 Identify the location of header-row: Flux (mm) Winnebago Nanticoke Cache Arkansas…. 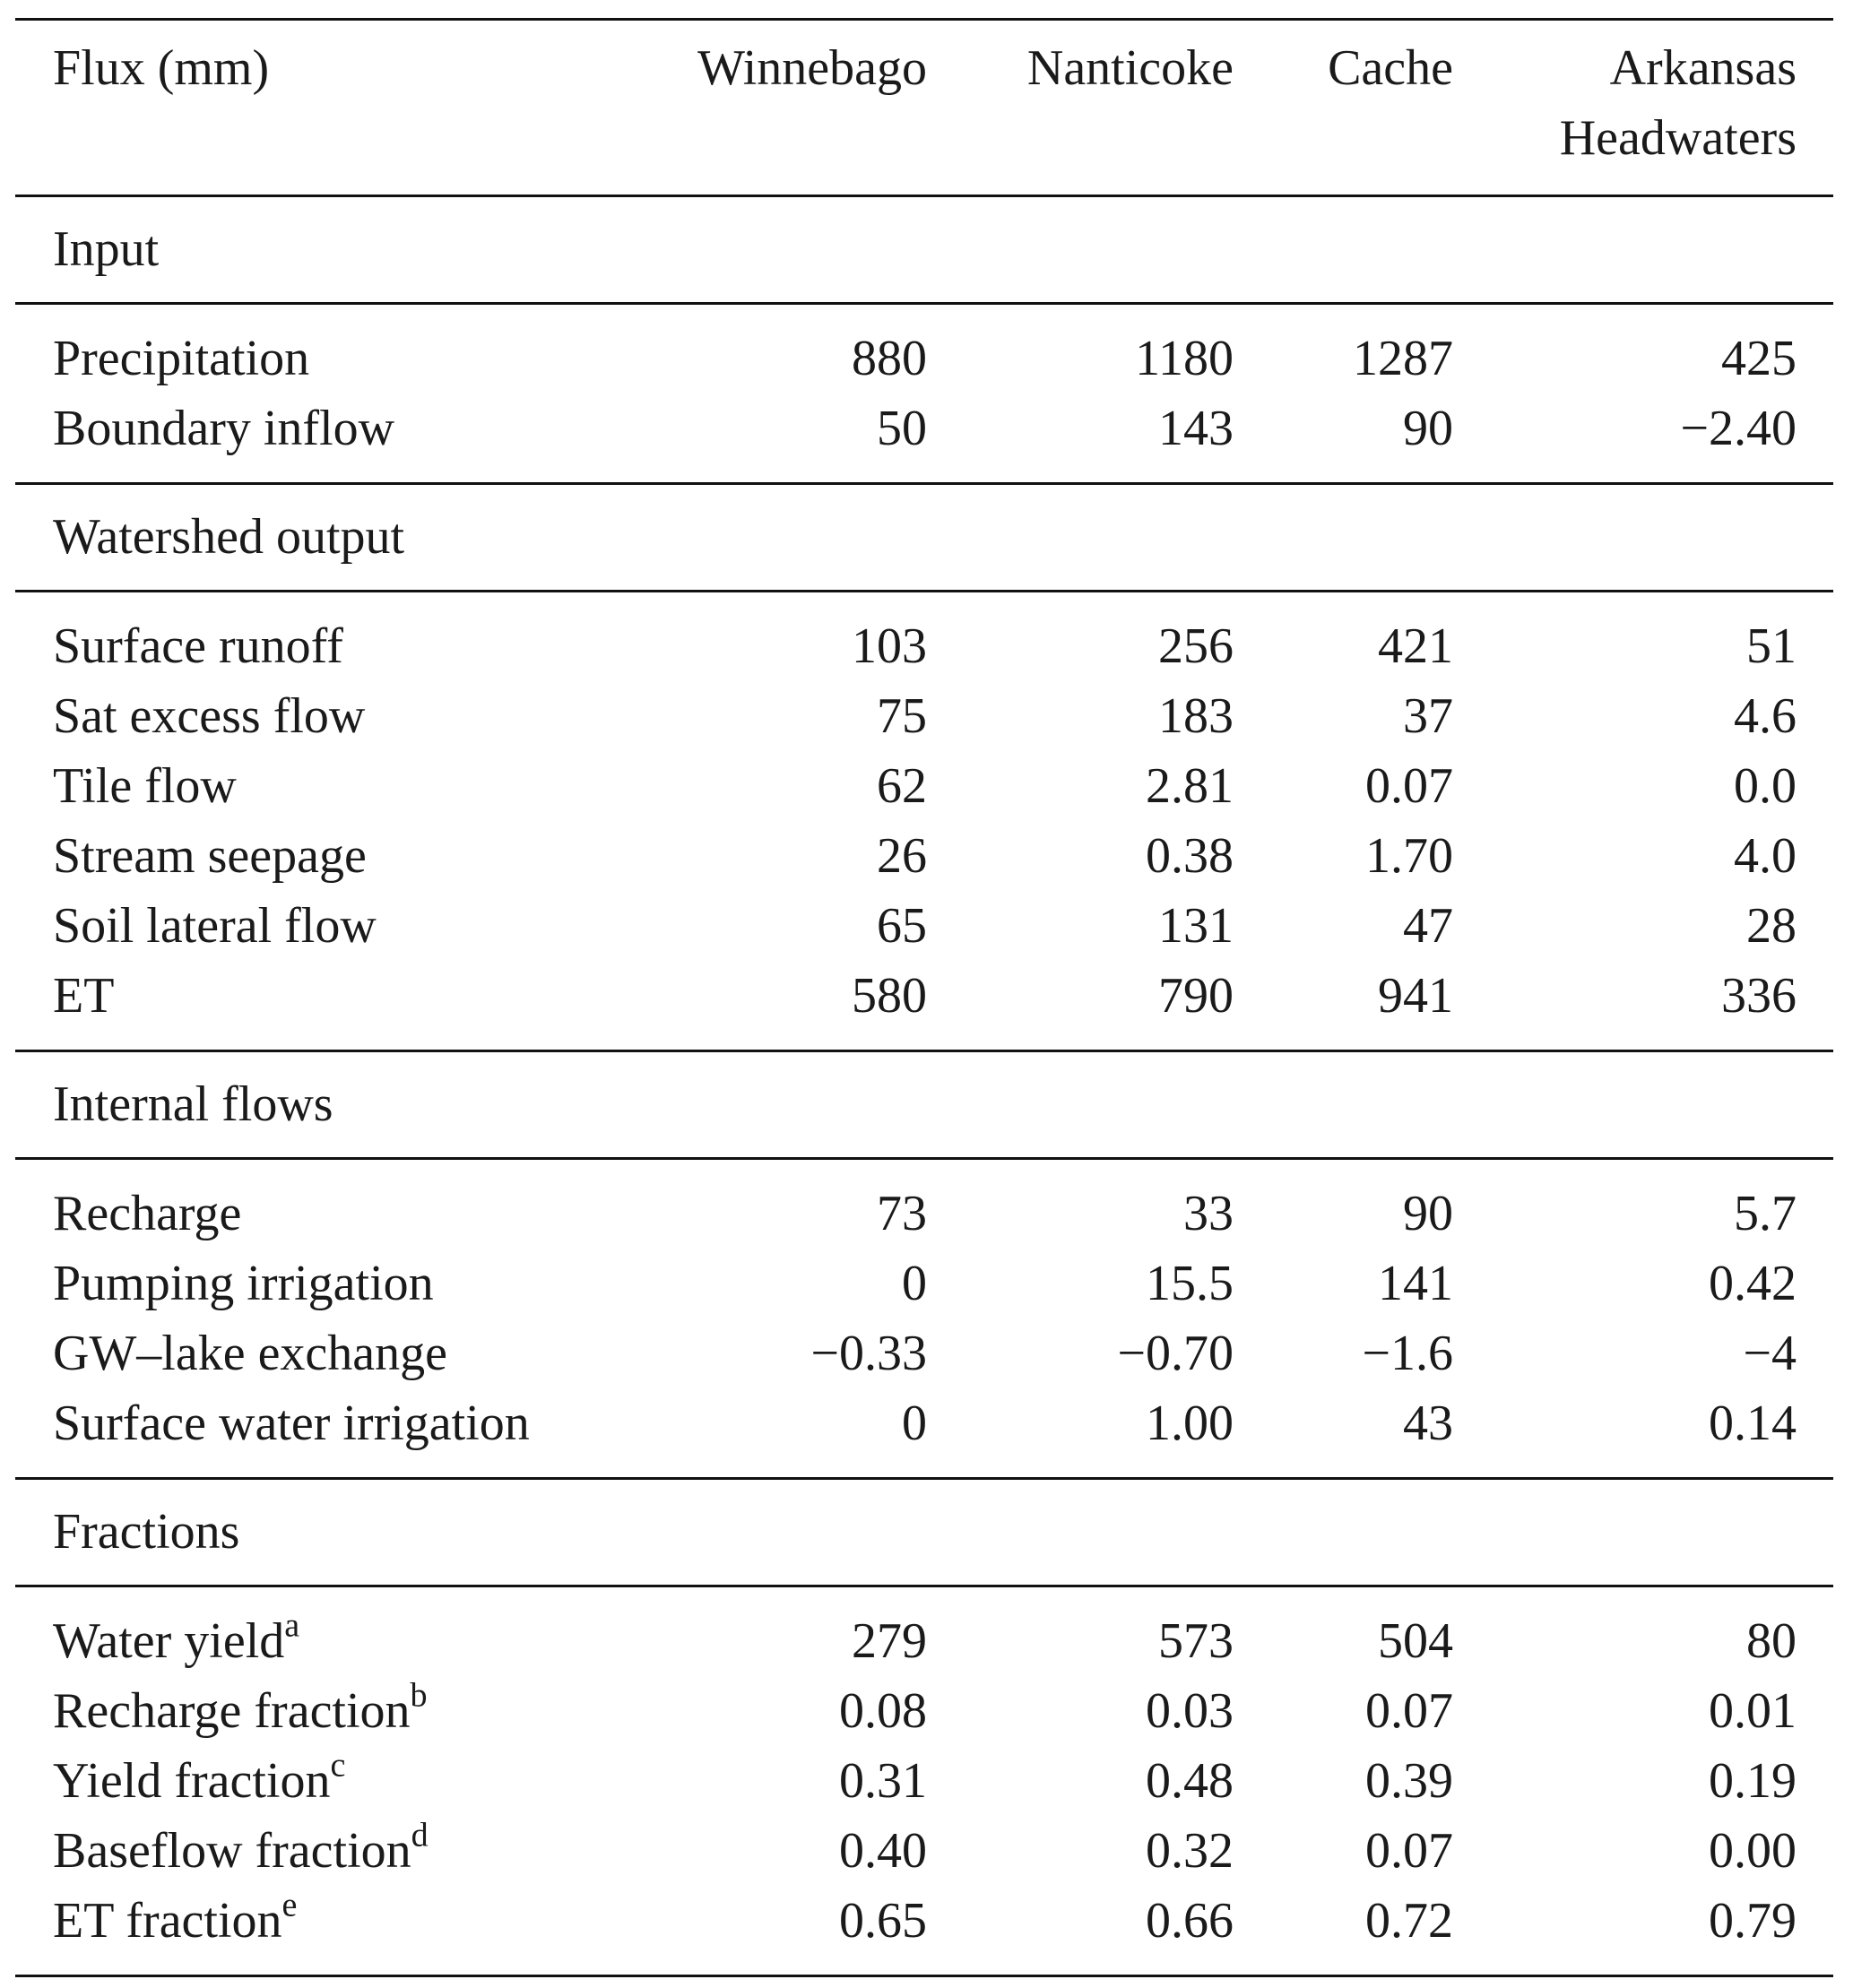
(924, 107).